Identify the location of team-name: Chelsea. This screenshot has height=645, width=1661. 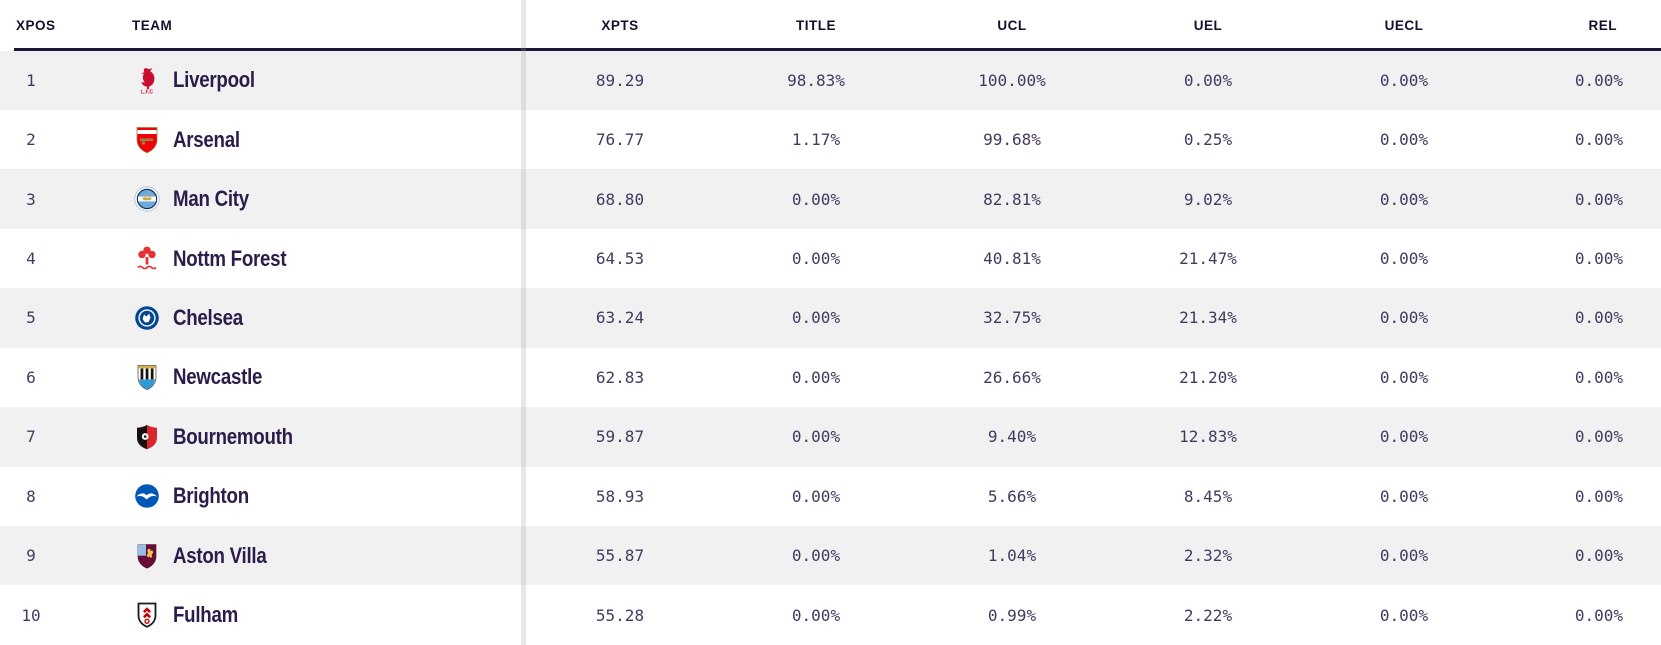
(208, 317).